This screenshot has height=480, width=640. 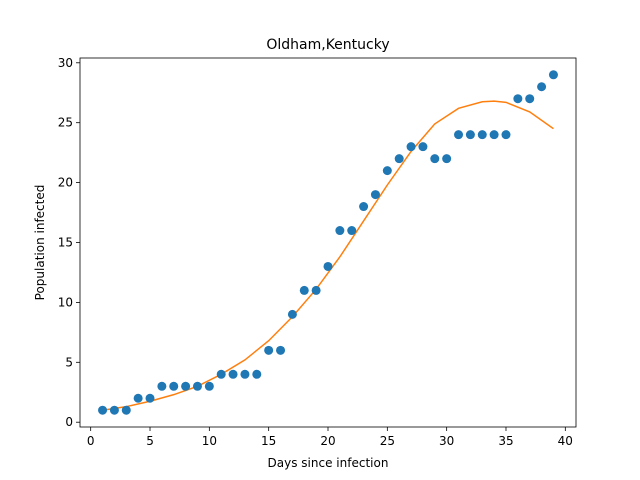 What do you see at coordinates (69, 362) in the screenshot?
I see `y-tick-label: 5` at bounding box center [69, 362].